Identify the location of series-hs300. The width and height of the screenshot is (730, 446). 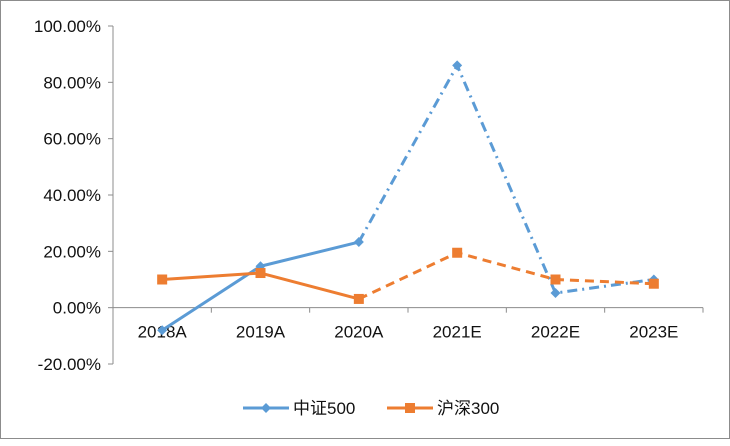
(408, 275).